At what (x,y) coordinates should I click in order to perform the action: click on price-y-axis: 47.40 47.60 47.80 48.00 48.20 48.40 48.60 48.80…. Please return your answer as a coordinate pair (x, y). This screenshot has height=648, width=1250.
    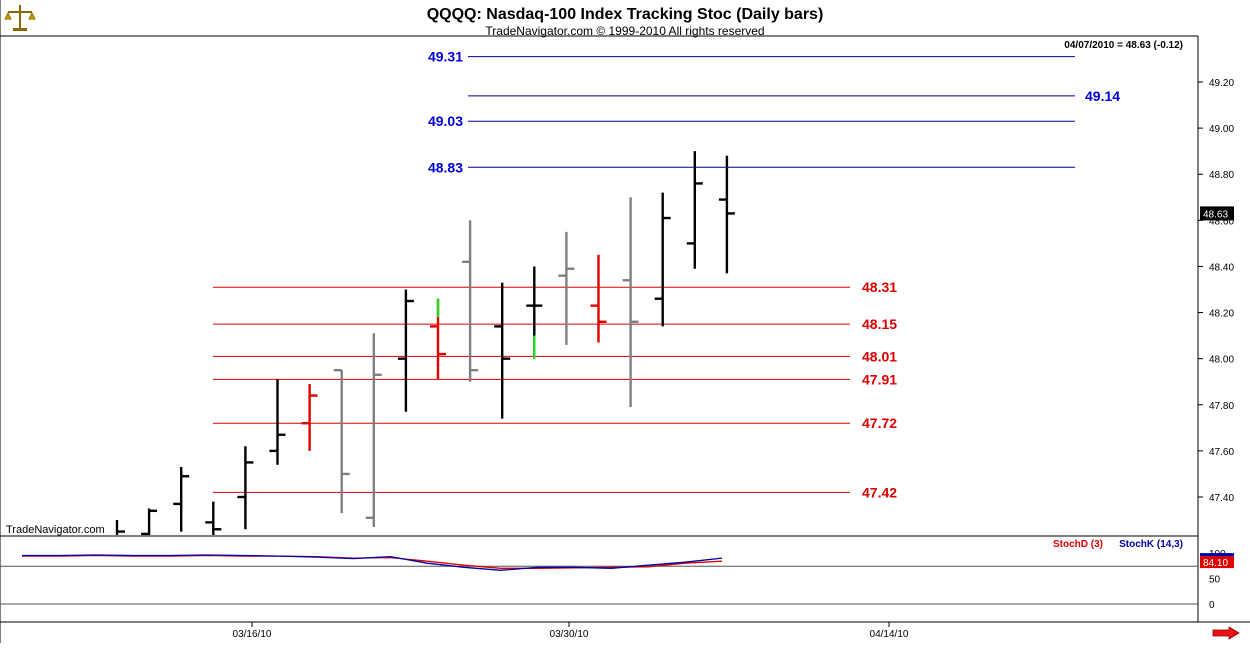
    Looking at the image, I should click on (1216, 291).